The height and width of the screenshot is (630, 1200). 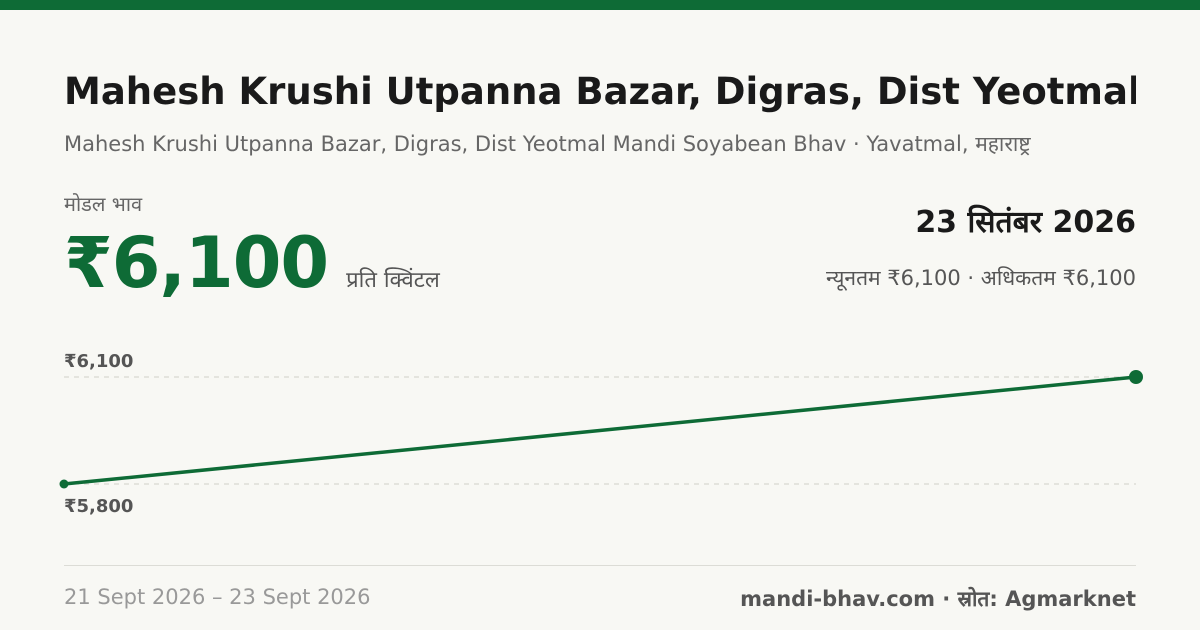 What do you see at coordinates (981, 278) in the screenshot?
I see `min-max-price: न्यूनतम ₹6,100 · अधिकतम ₹6,100` at bounding box center [981, 278].